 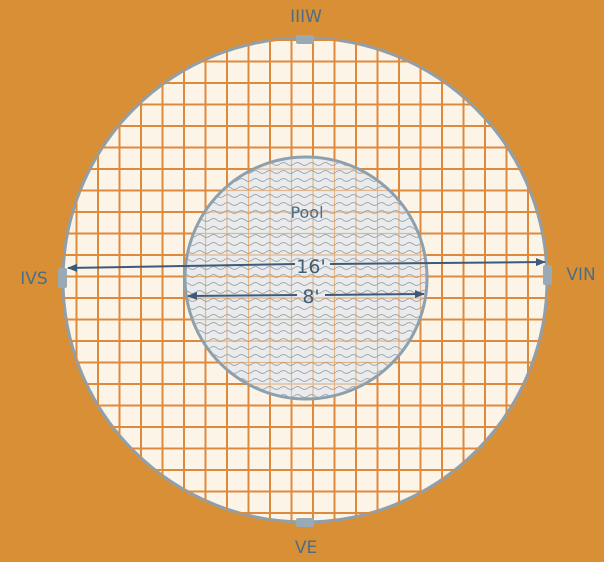 What do you see at coordinates (306, 548) in the screenshot?
I see `label-bottom: VE` at bounding box center [306, 548].